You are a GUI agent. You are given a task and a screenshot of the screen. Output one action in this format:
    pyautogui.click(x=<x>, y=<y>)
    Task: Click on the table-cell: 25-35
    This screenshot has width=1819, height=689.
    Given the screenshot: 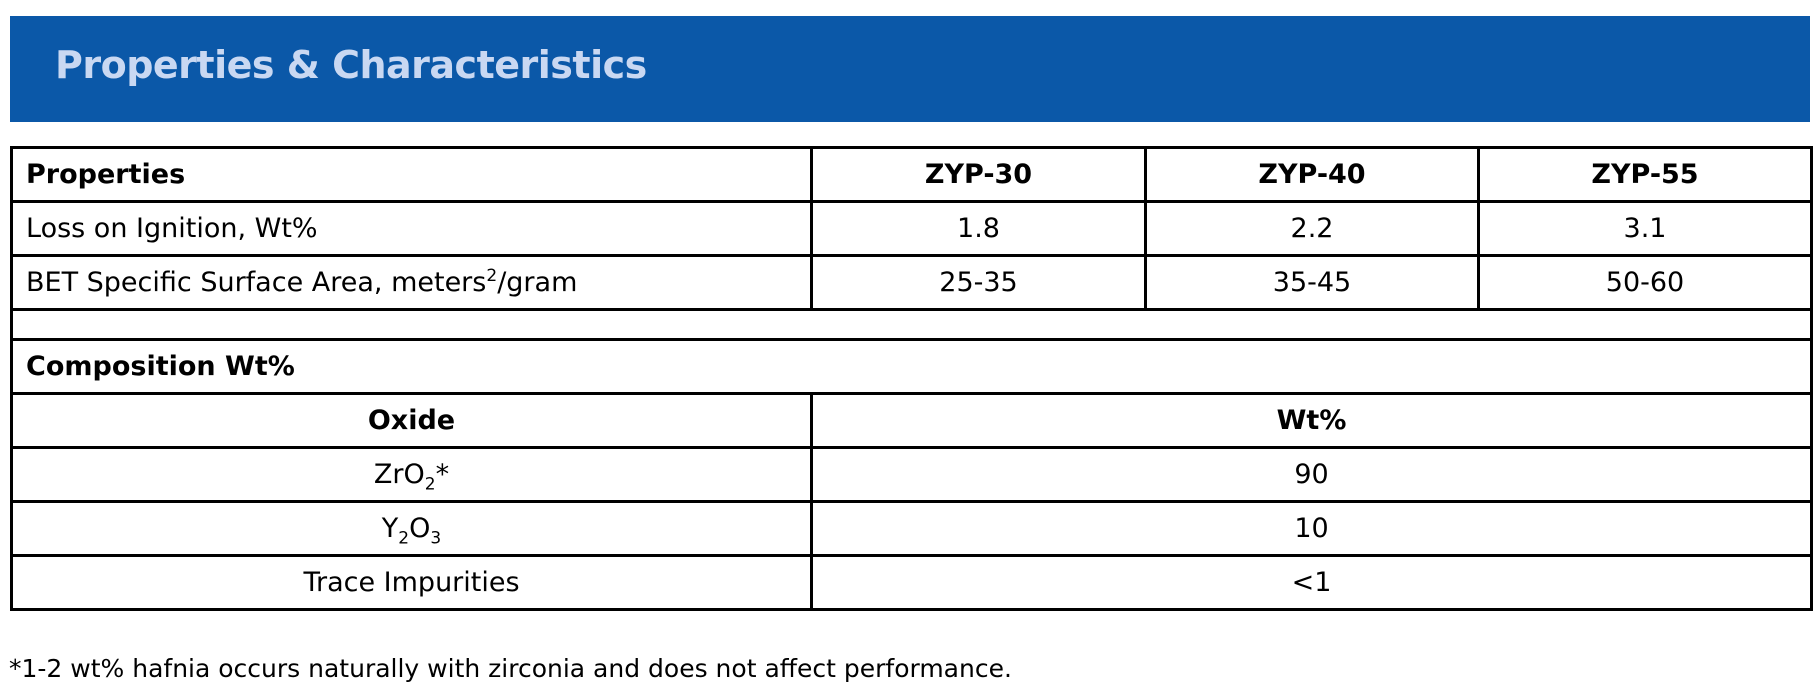 What is the action you would take?
    pyautogui.click(x=978, y=282)
    